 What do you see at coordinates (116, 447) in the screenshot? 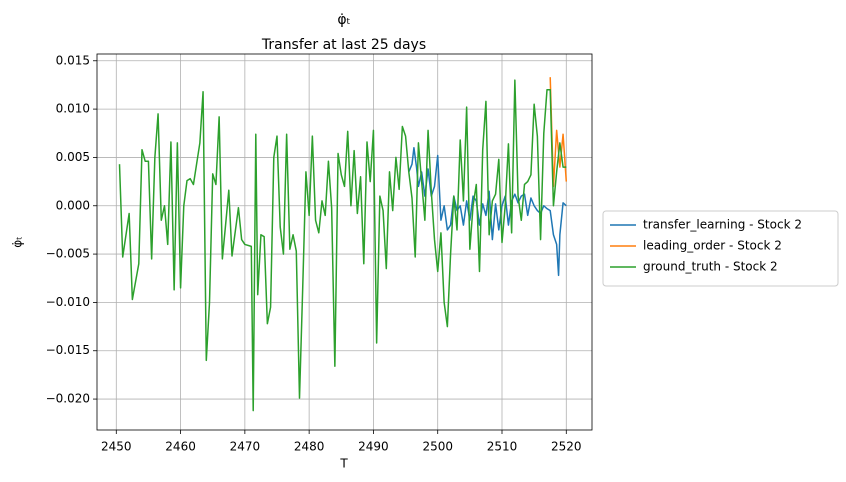
I see `x-tick-label: 2450` at bounding box center [116, 447].